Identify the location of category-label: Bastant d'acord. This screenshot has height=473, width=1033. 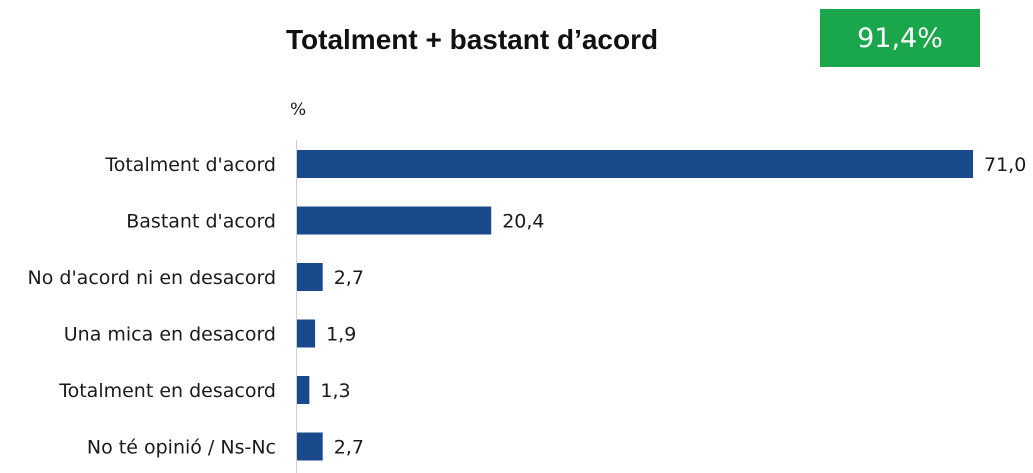
(201, 222).